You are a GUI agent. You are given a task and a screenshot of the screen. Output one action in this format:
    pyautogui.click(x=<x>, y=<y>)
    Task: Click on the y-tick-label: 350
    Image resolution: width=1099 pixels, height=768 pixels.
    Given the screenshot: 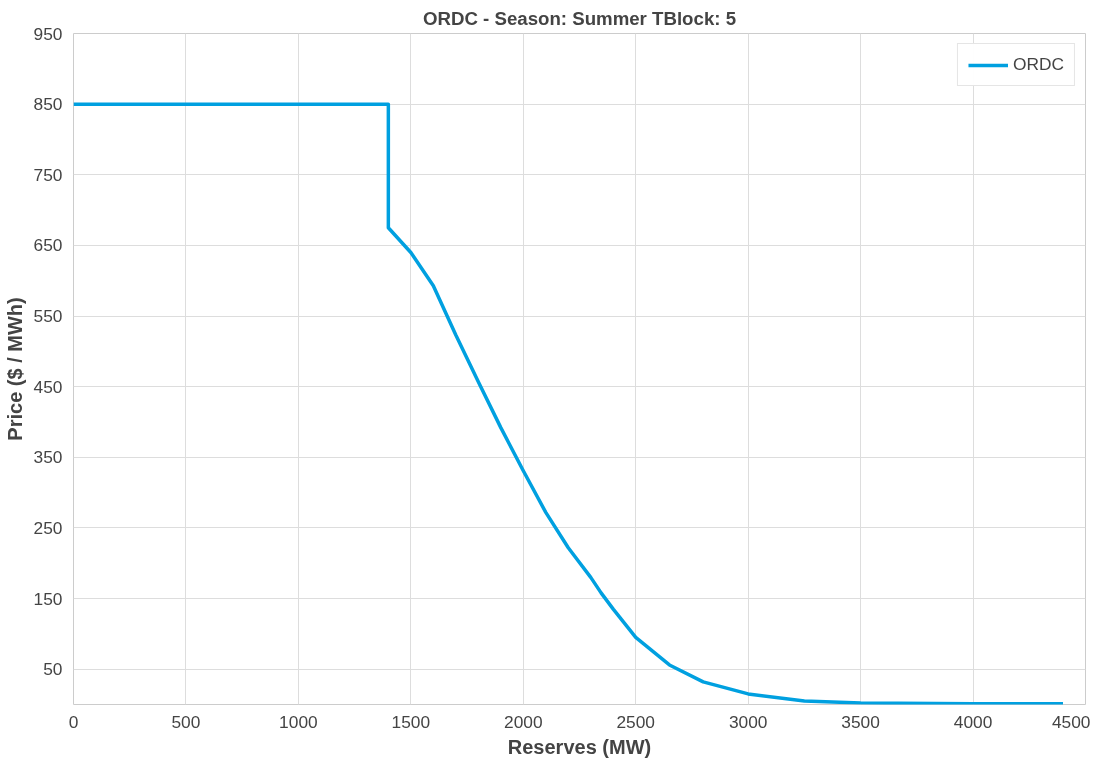 What is the action you would take?
    pyautogui.click(x=48, y=457)
    